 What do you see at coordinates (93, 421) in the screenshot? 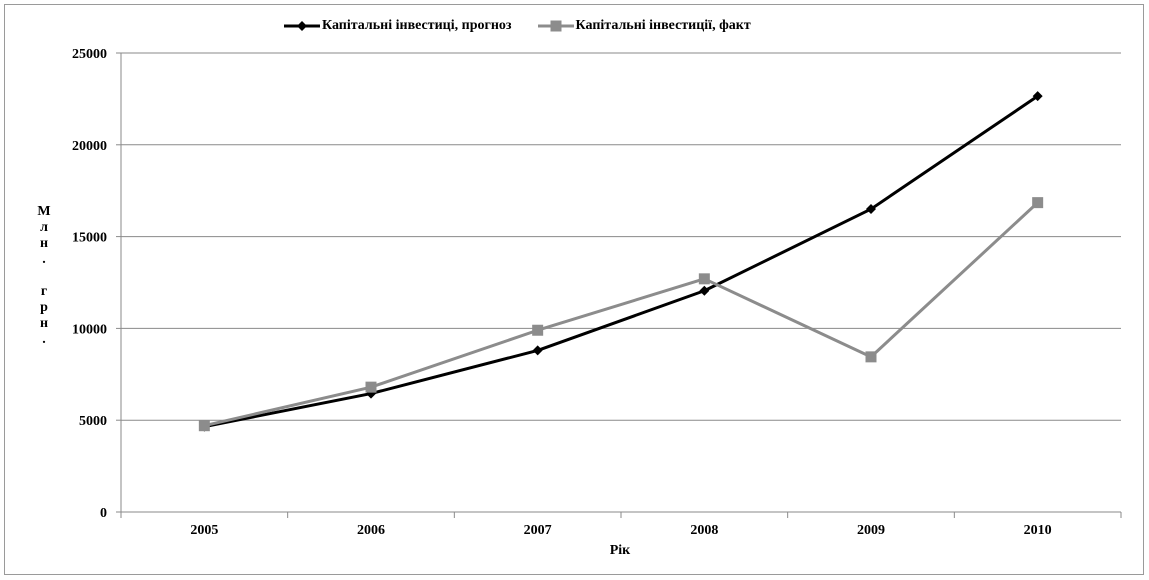
I see `y-tick-label: 5000` at bounding box center [93, 421].